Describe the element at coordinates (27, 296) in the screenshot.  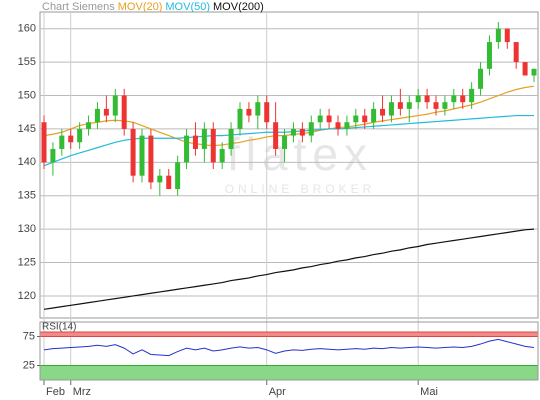
I see `y-tick-label: 120` at that location.